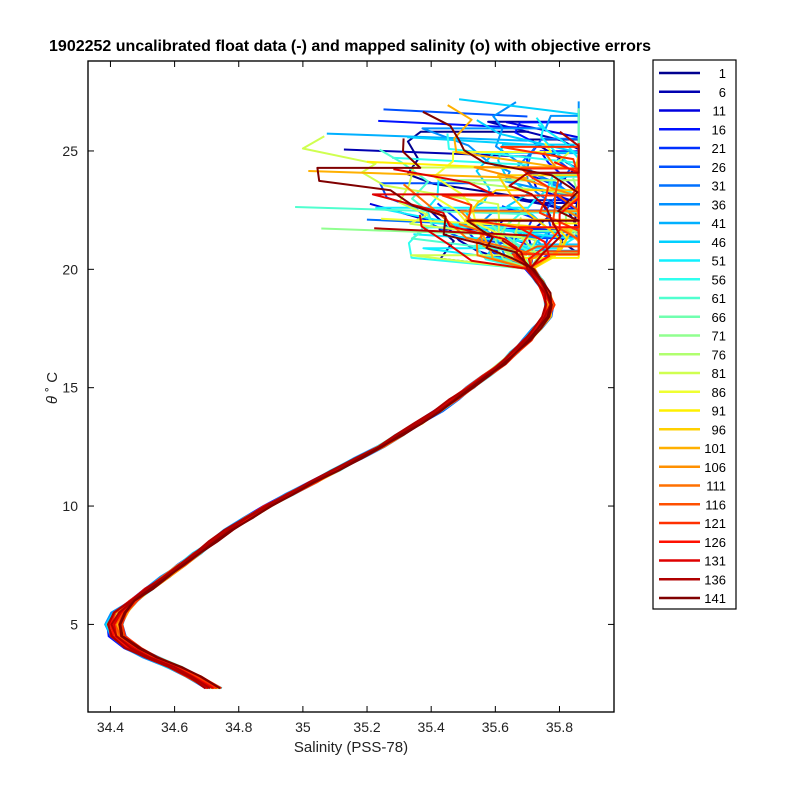 Image resolution: width=800 pixels, height=800 pixels. What do you see at coordinates (719, 298) in the screenshot?
I see `legend-label-61: 61` at bounding box center [719, 298].